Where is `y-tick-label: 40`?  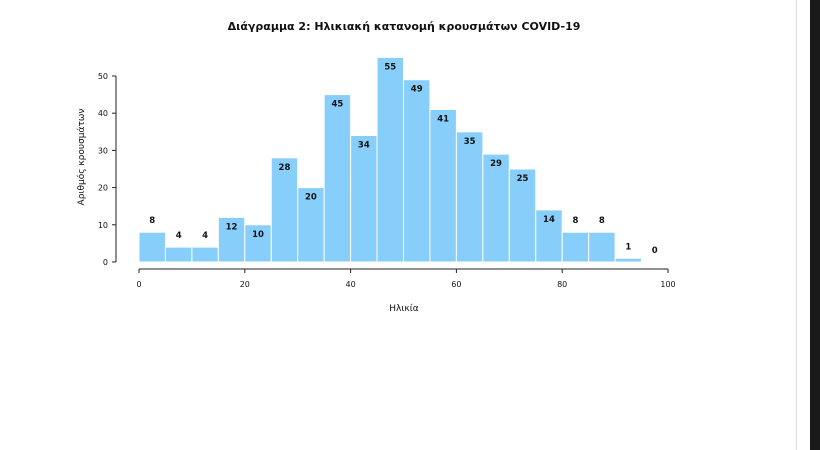 y-tick-label: 40 is located at coordinates (103, 113).